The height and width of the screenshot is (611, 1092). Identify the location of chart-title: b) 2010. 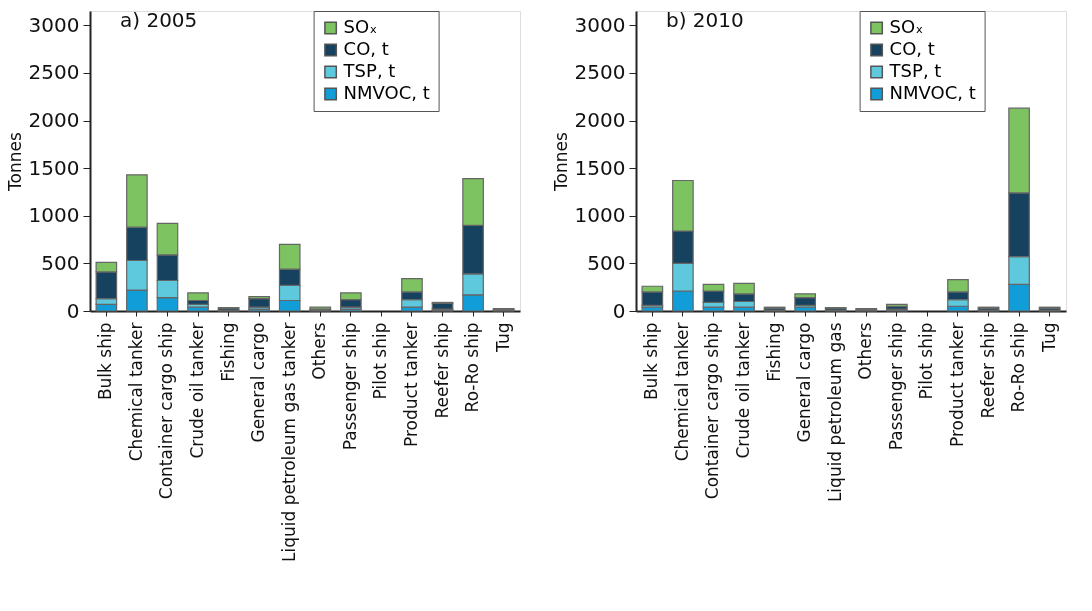
(705, 20).